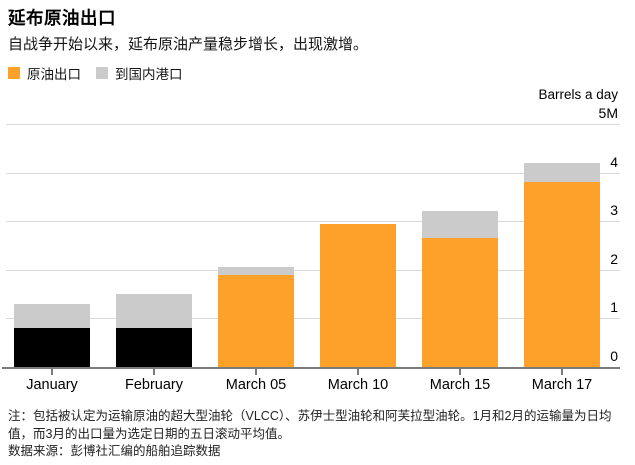 The height and width of the screenshot is (465, 635). I want to click on y-axis-unit-label: Barrels a day, so click(578, 94).